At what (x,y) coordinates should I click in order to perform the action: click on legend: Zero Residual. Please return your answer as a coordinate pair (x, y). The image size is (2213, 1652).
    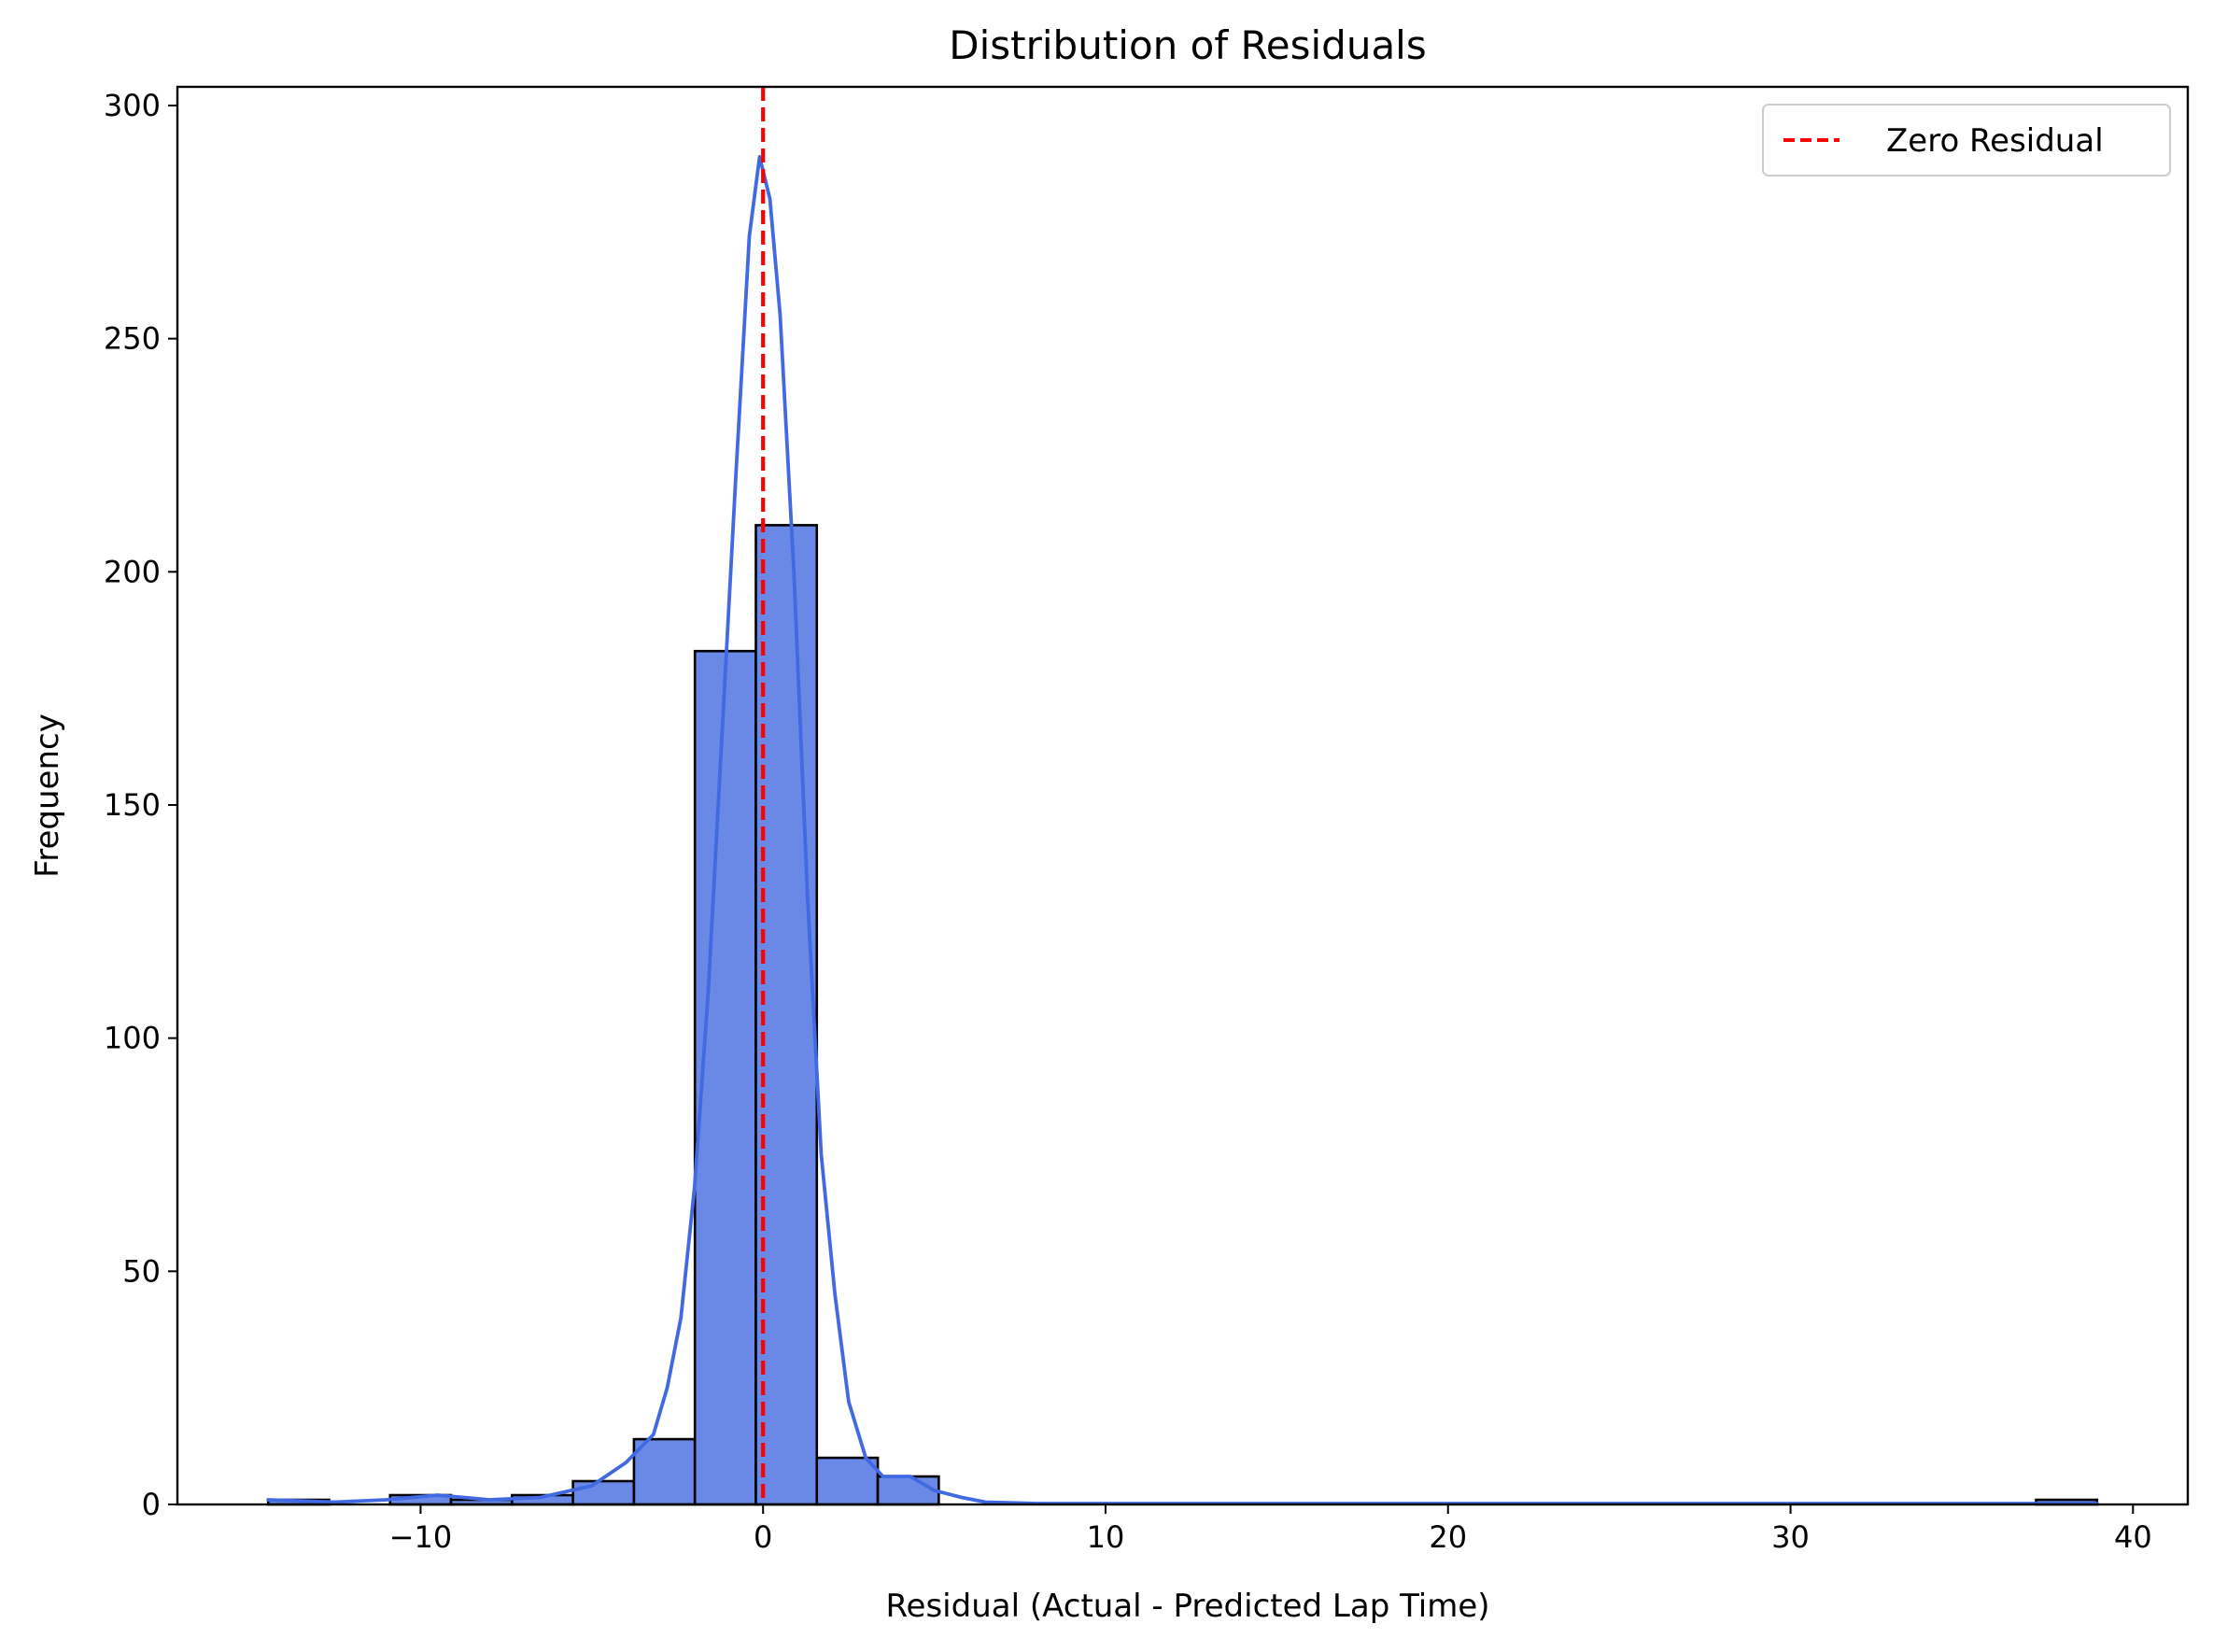
    Looking at the image, I should click on (1967, 140).